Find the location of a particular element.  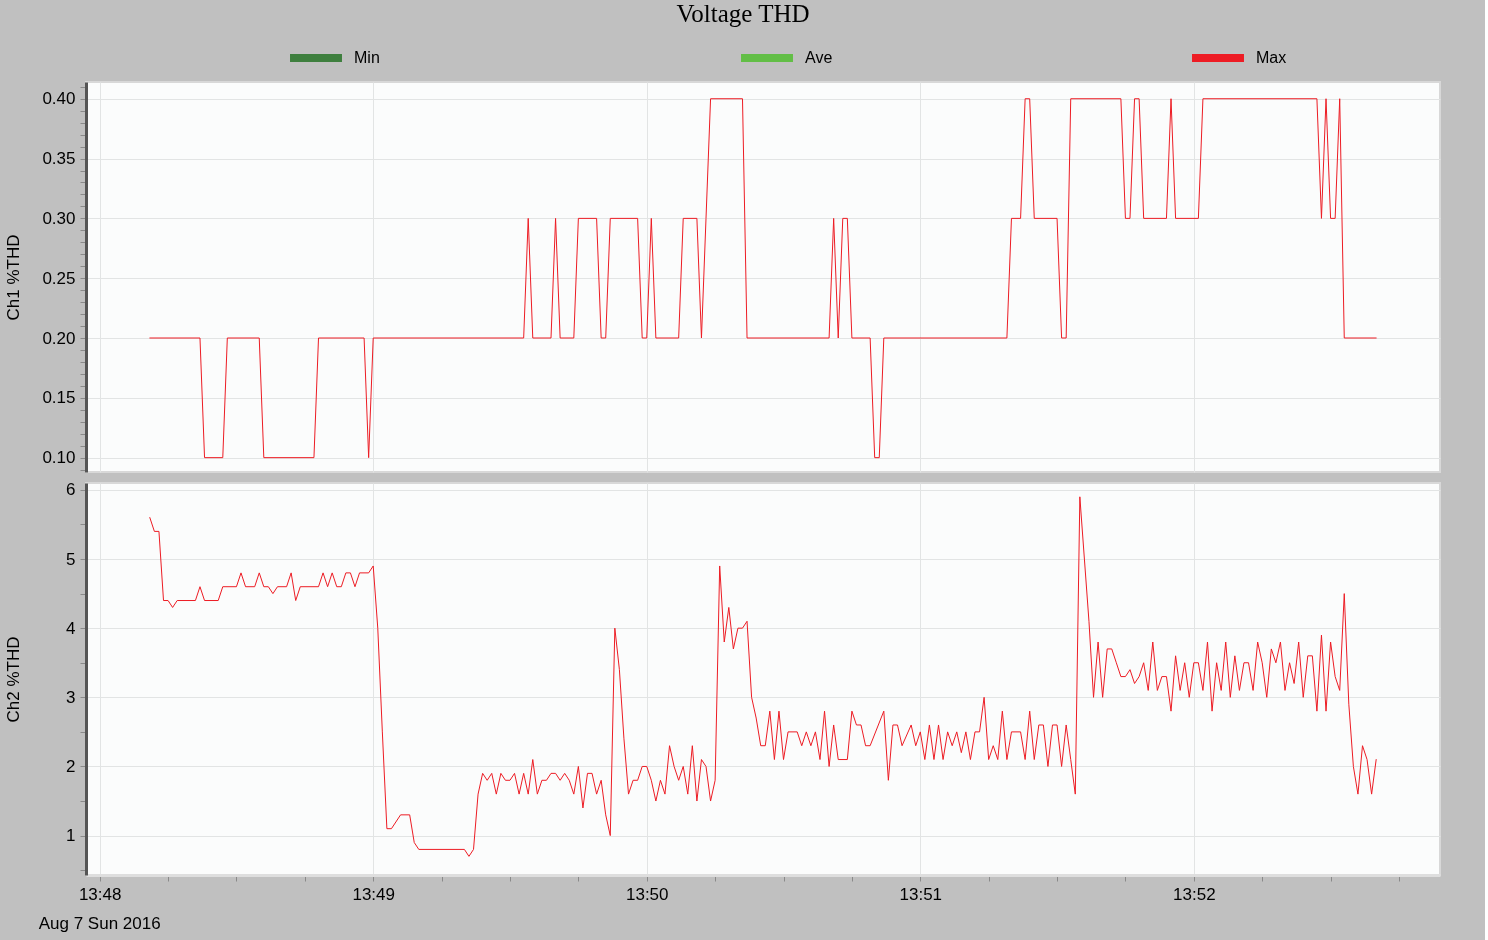

y-tick-label: 0.35 is located at coordinates (59, 159).